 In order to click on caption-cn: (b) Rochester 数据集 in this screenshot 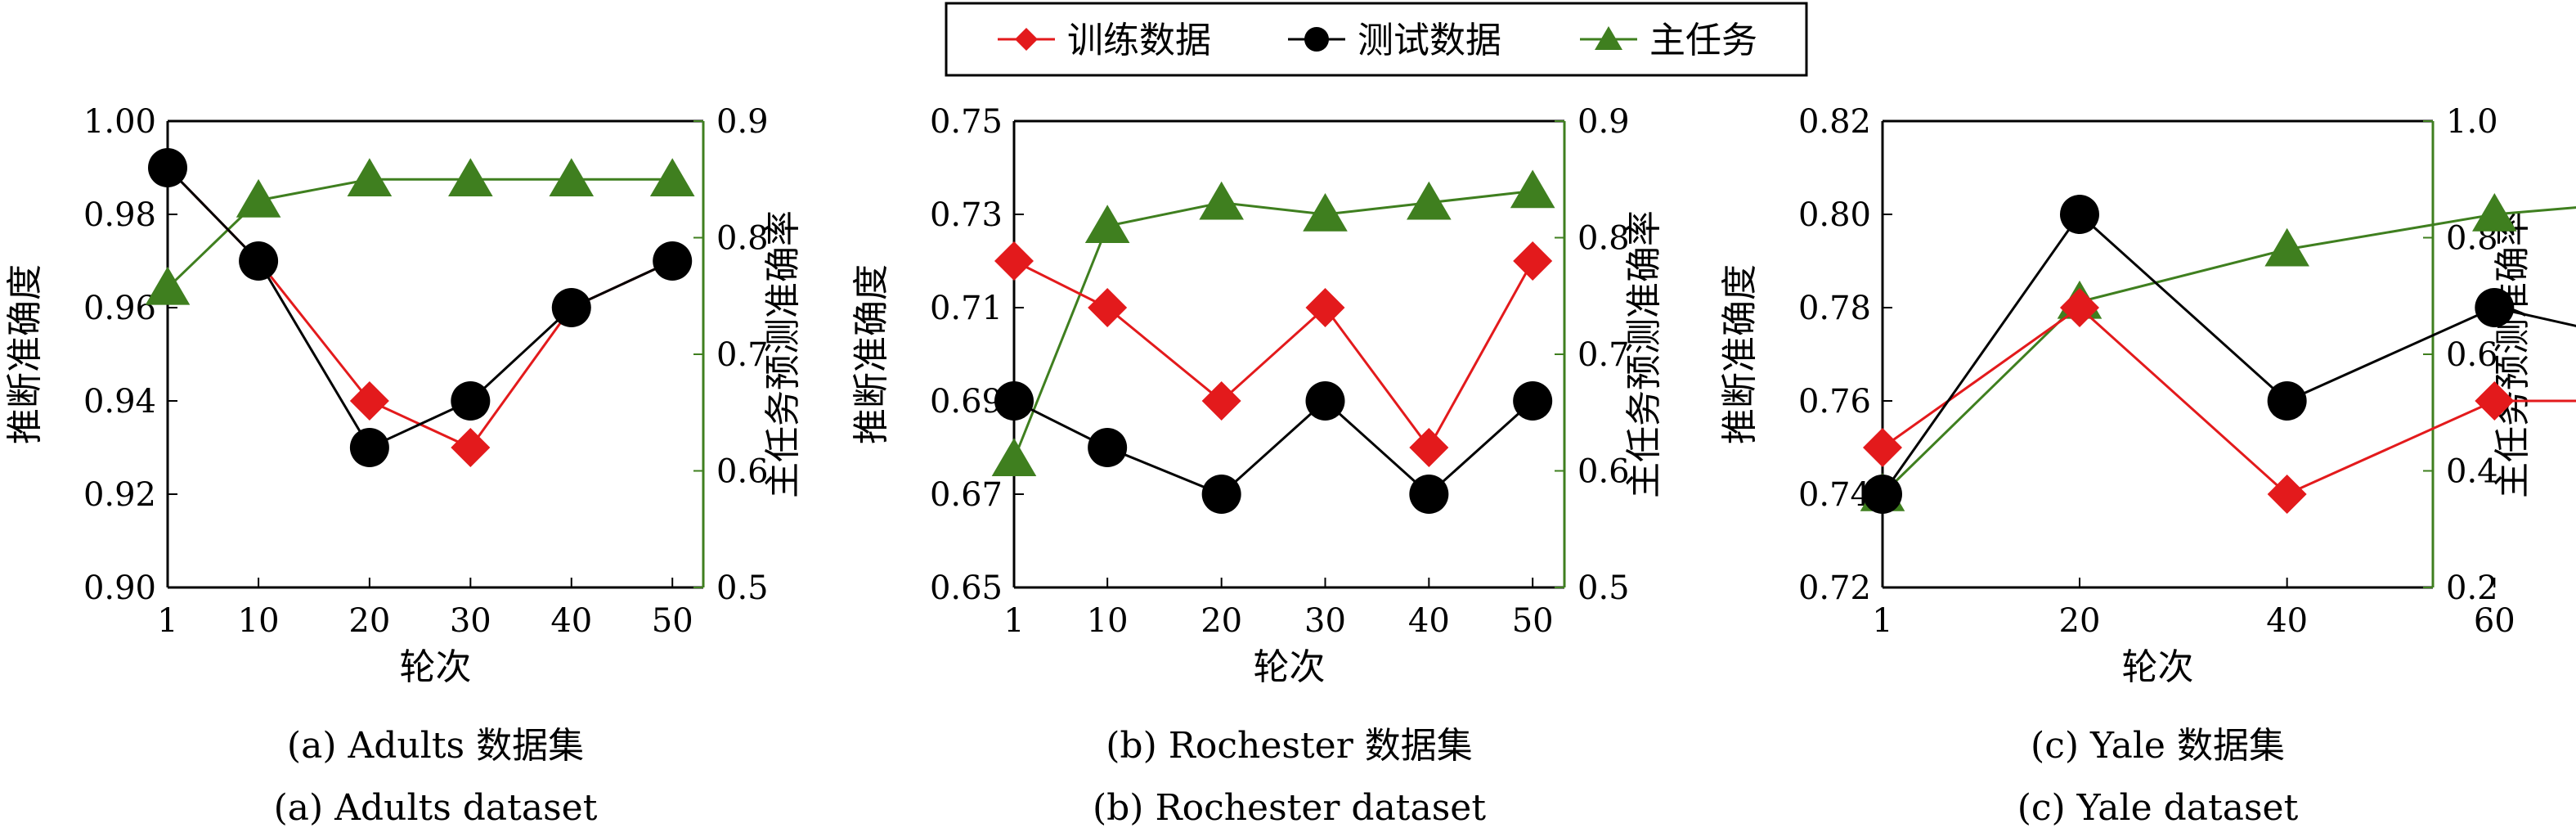, I will do `click(1289, 746)`.